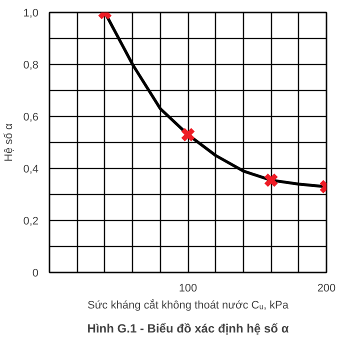  Describe the element at coordinates (31, 118) in the screenshot. I see `y-tick-label: 0,6` at that location.